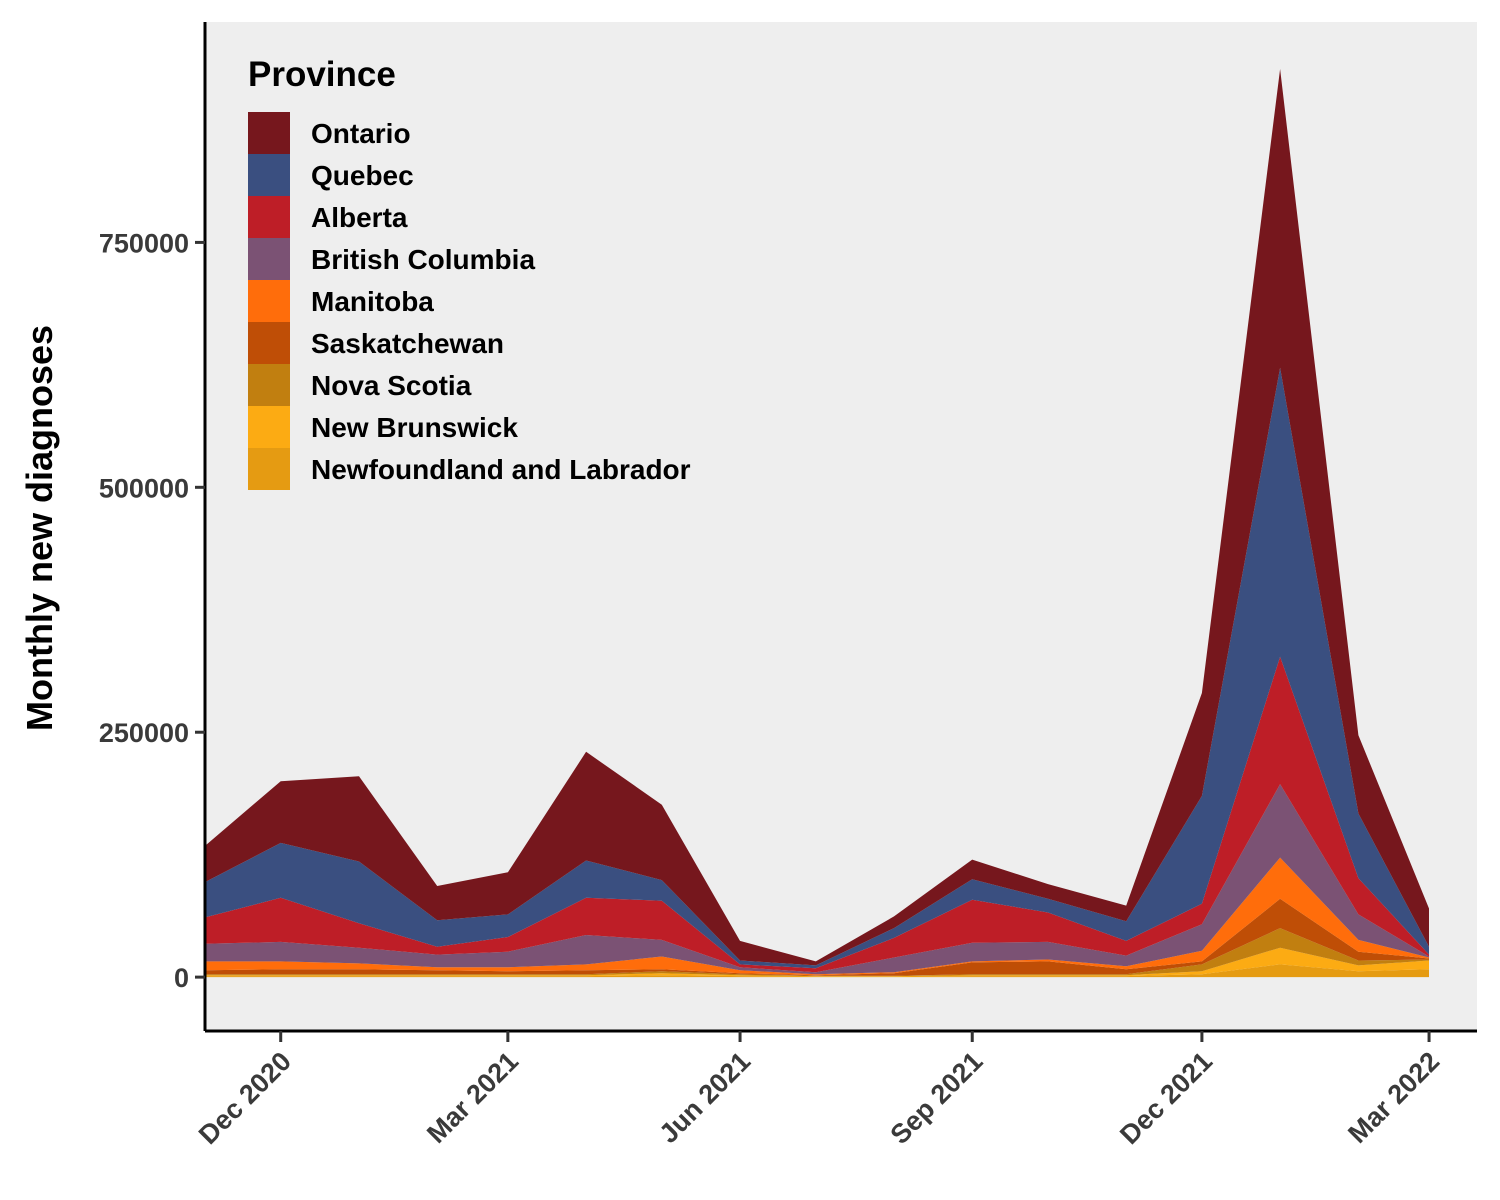 The image size is (1500, 1200). Describe the element at coordinates (1166, 1098) in the screenshot. I see `x-tick-label: Dec 2021` at that location.